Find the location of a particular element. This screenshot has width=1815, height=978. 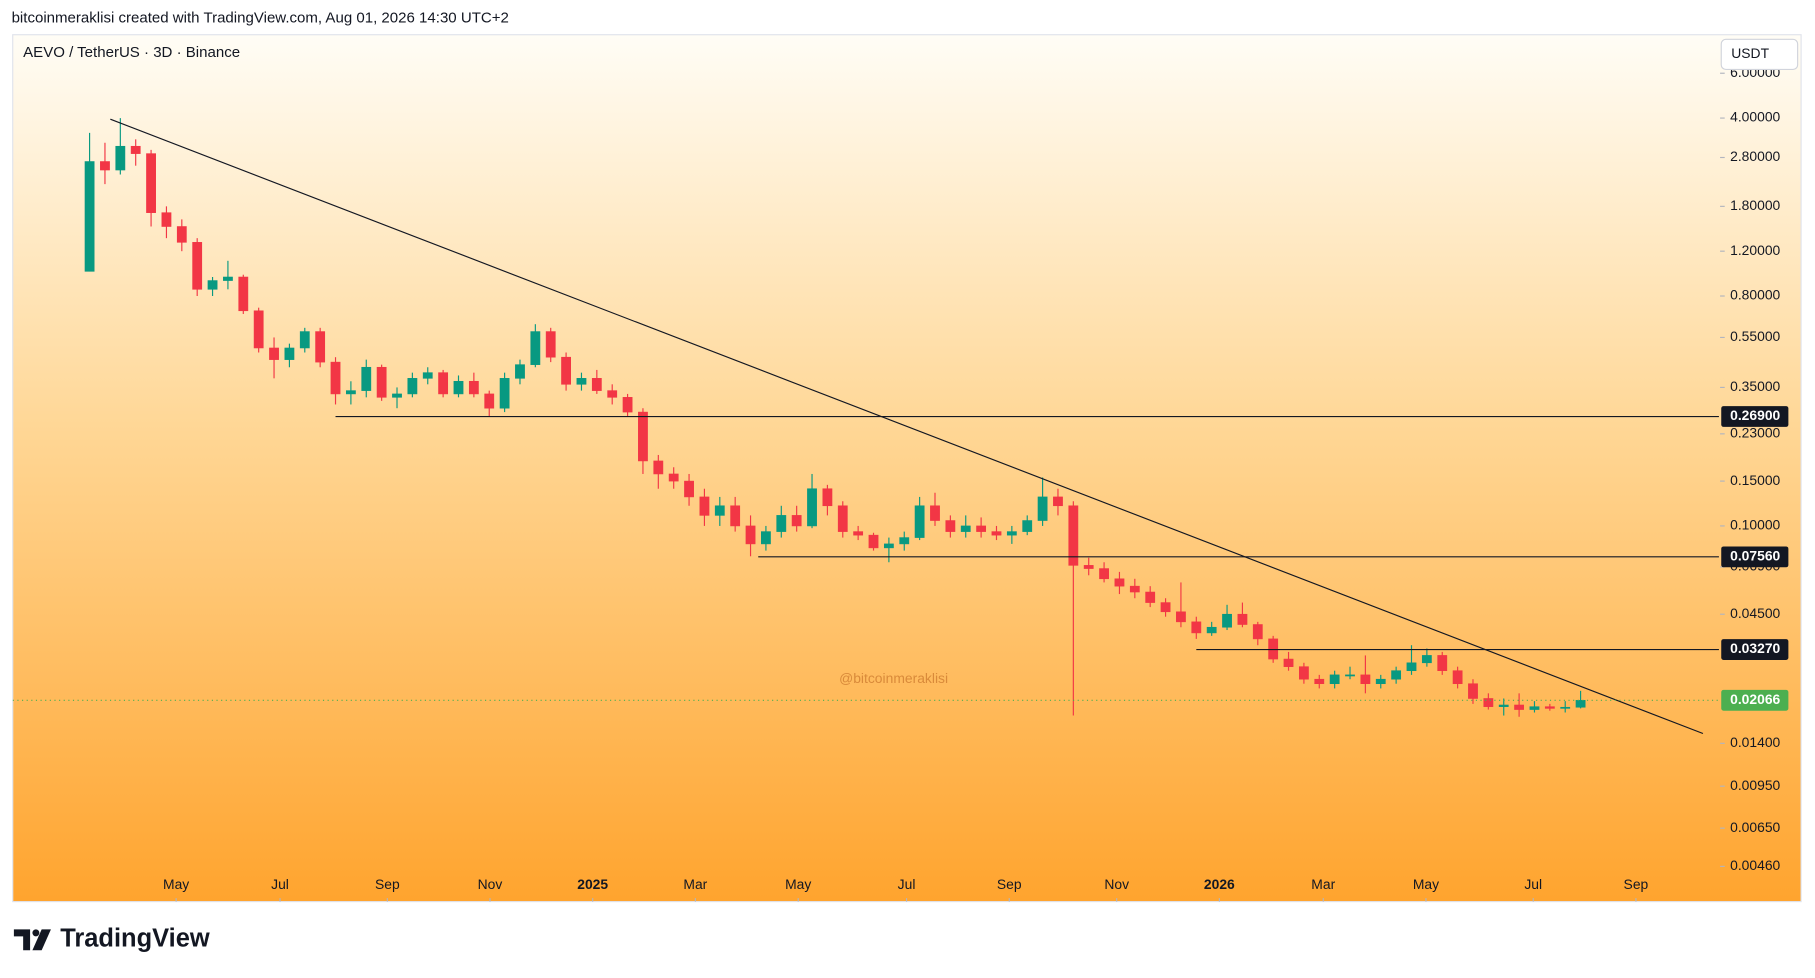

currency-label: USDT is located at coordinates (1750, 53).